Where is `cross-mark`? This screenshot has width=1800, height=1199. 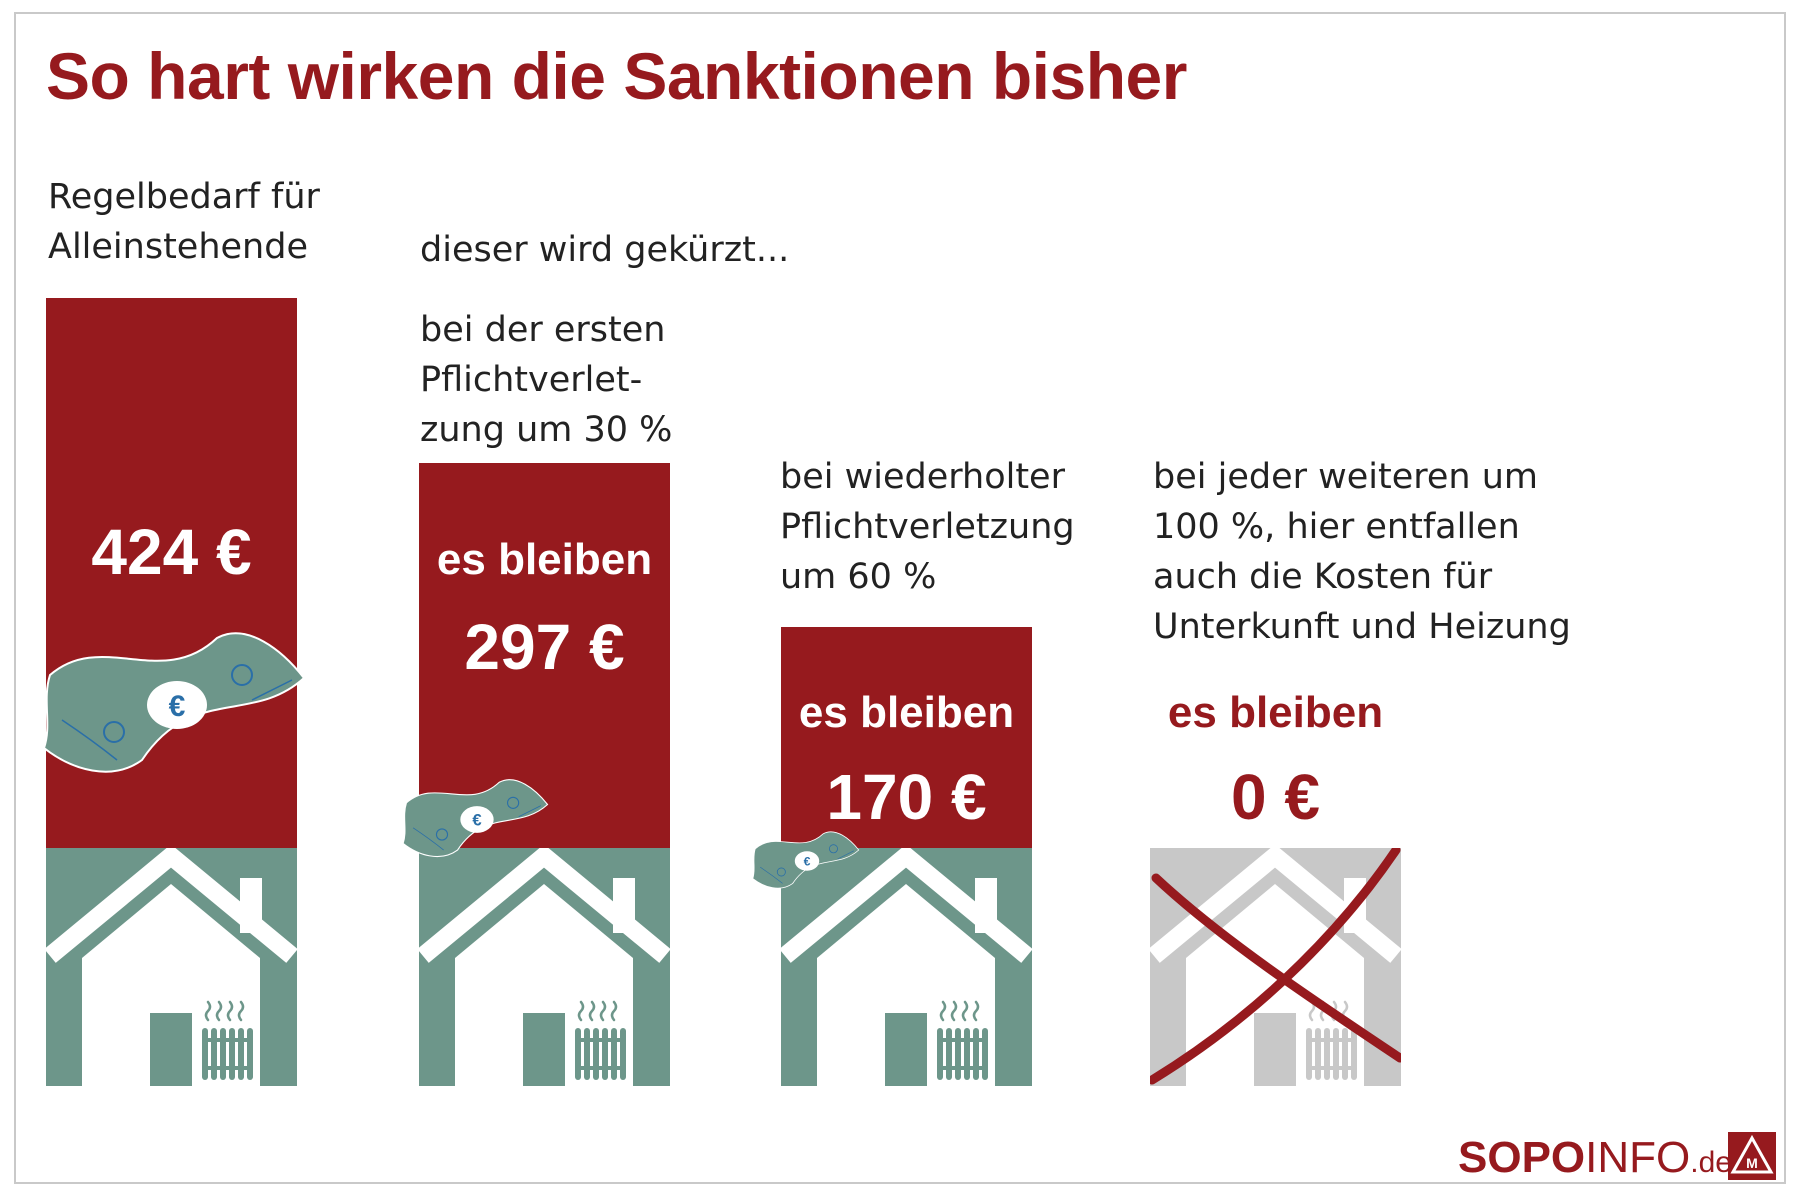 cross-mark is located at coordinates (1275, 966).